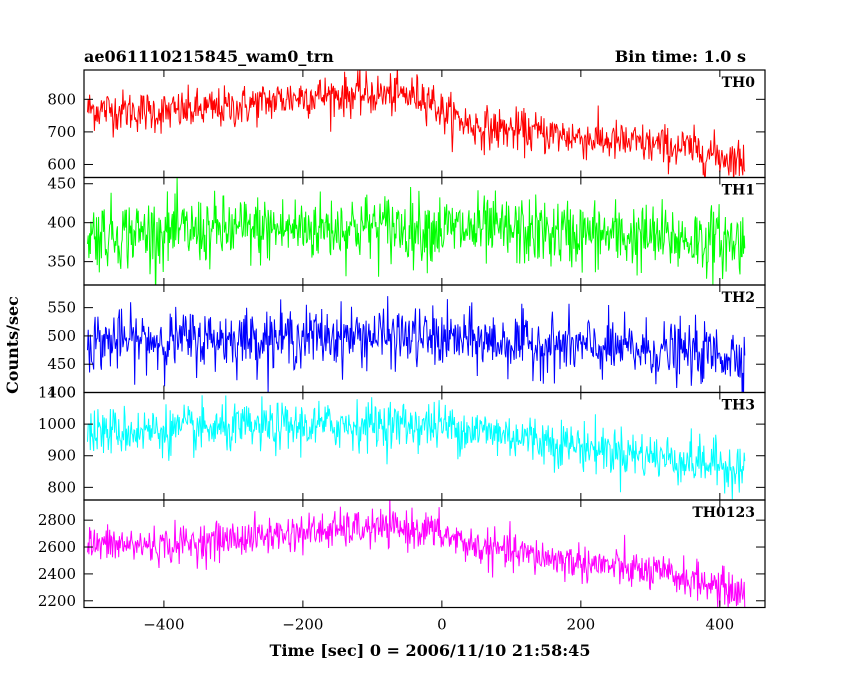 The height and width of the screenshot is (680, 850). What do you see at coordinates (163, 625) in the screenshot?
I see `x-tick-label: −400` at bounding box center [163, 625].